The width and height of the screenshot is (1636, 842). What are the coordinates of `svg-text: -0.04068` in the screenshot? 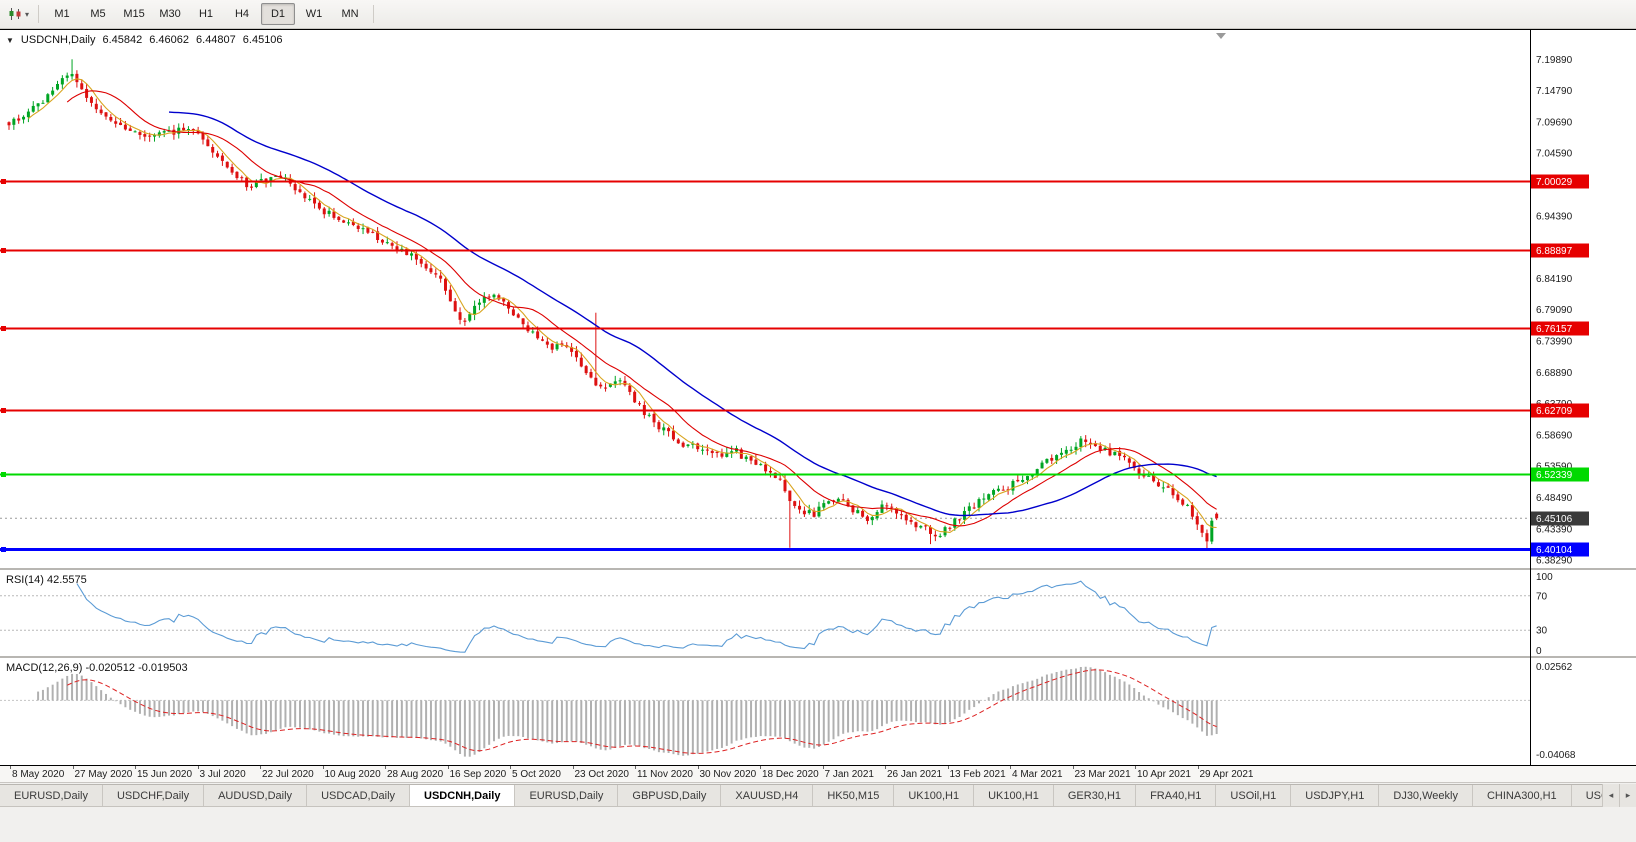 It's located at (1556, 755).